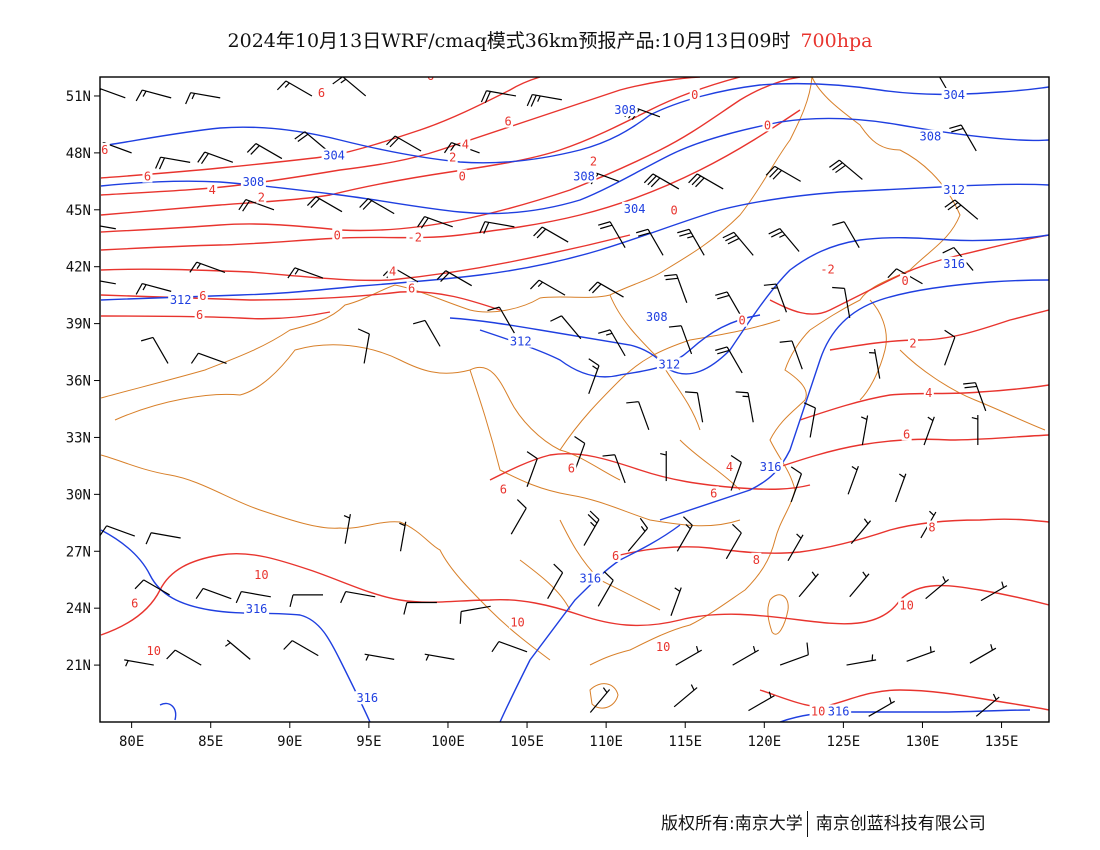  Describe the element at coordinates (771, 467) in the screenshot. I see `height-contour-label: 316` at that location.